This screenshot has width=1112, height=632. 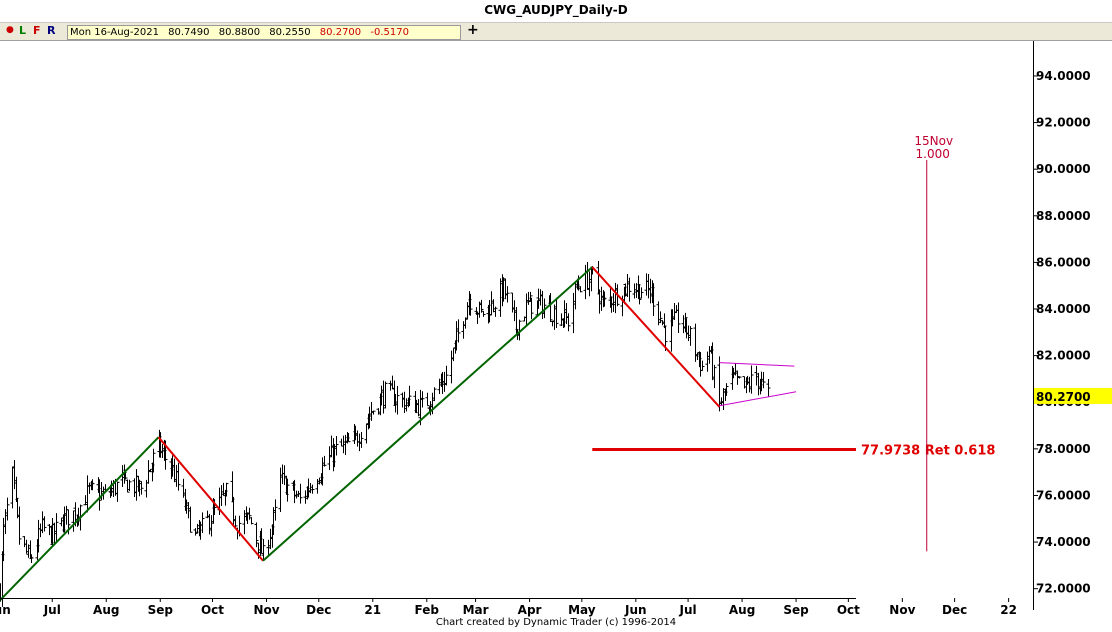 I want to click on triangle-lower-line, so click(x=758, y=399).